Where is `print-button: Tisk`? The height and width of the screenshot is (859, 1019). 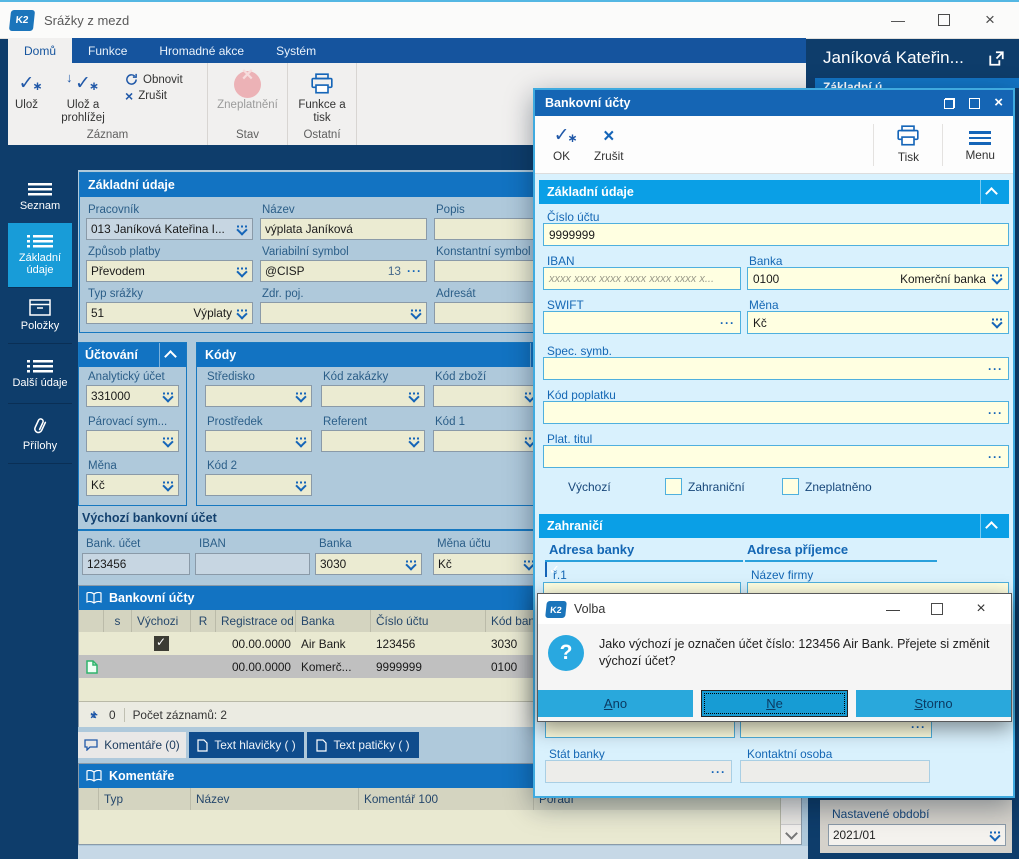 print-button: Tisk is located at coordinates (908, 144).